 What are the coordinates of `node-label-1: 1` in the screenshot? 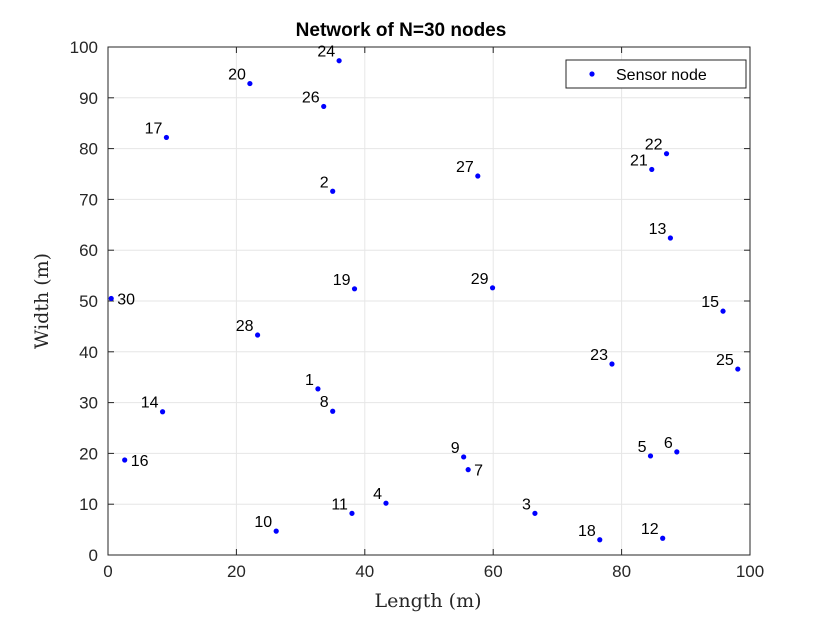 It's located at (309, 380).